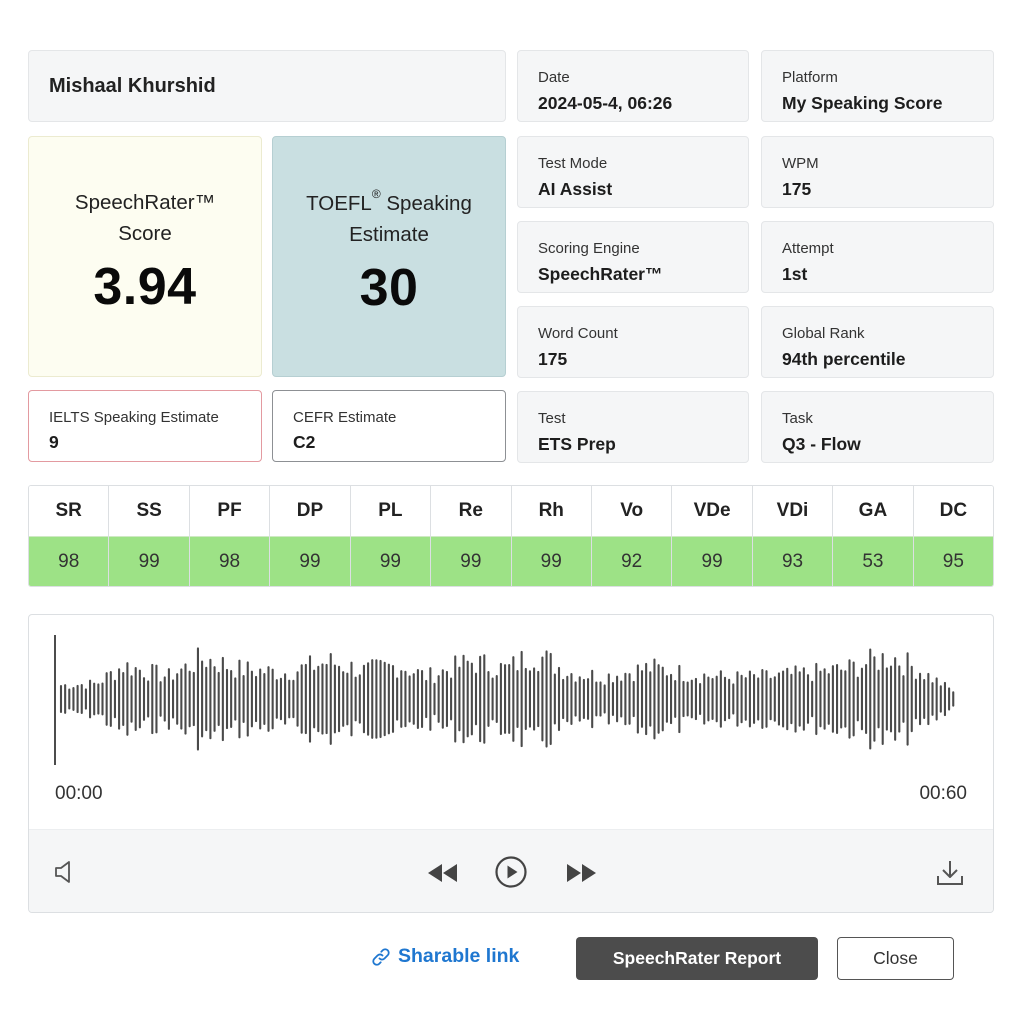 The height and width of the screenshot is (1024, 1024). I want to click on info-wpm-label: WPM, so click(800, 163).